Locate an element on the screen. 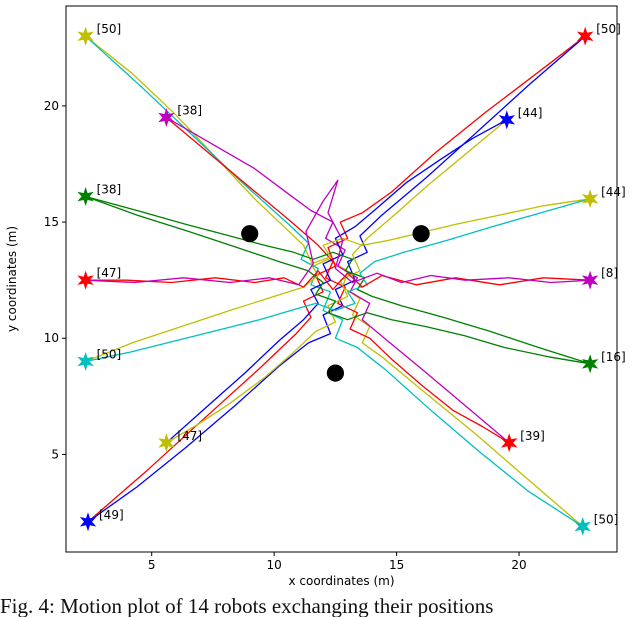 The height and width of the screenshot is (617, 640). x-tick-label: 10 is located at coordinates (274, 565).